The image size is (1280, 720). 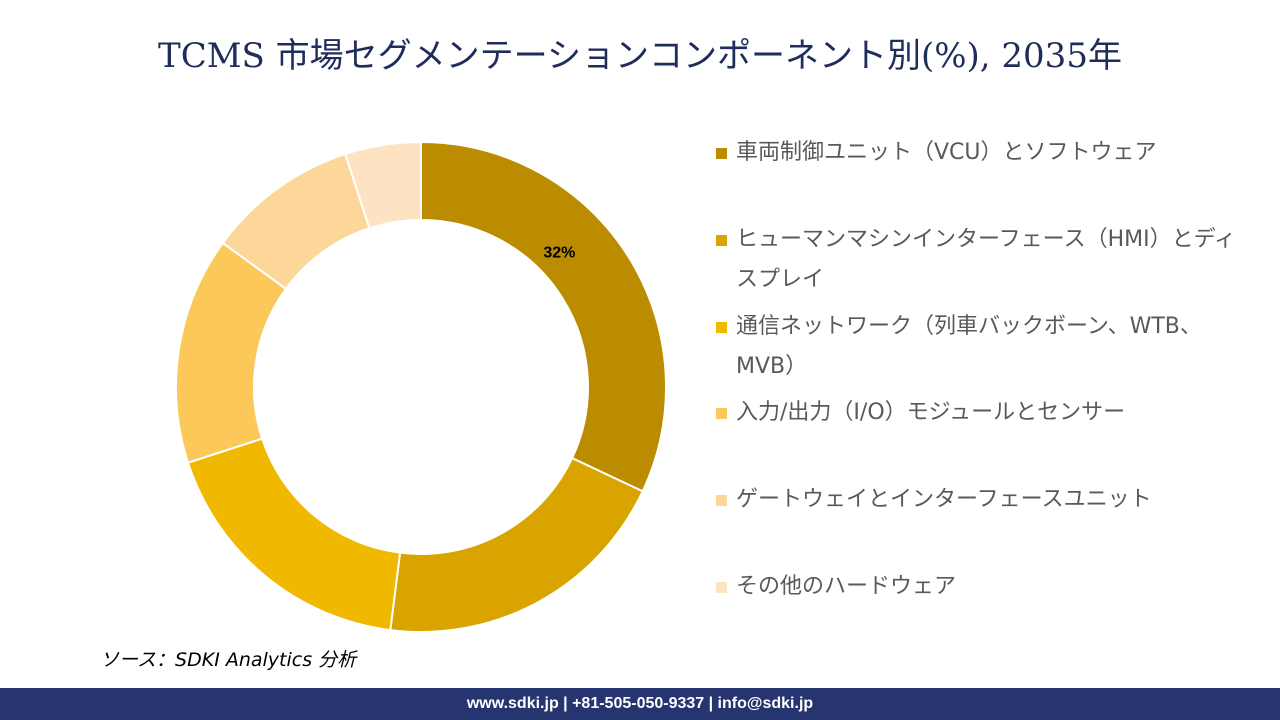 I want to click on legend-item: 車両制御ユニット（VCU）とソフトウェア, so click(x=986, y=153).